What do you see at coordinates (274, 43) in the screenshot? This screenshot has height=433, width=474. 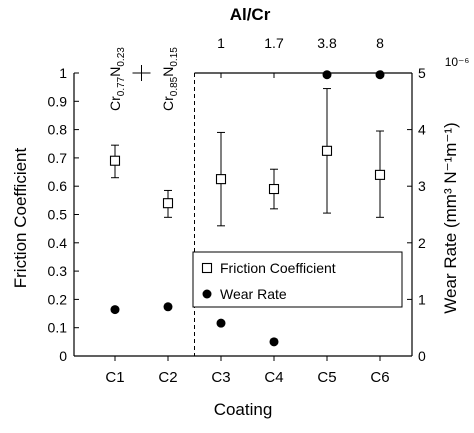 I see `top-tick-label: 1.7` at bounding box center [274, 43].